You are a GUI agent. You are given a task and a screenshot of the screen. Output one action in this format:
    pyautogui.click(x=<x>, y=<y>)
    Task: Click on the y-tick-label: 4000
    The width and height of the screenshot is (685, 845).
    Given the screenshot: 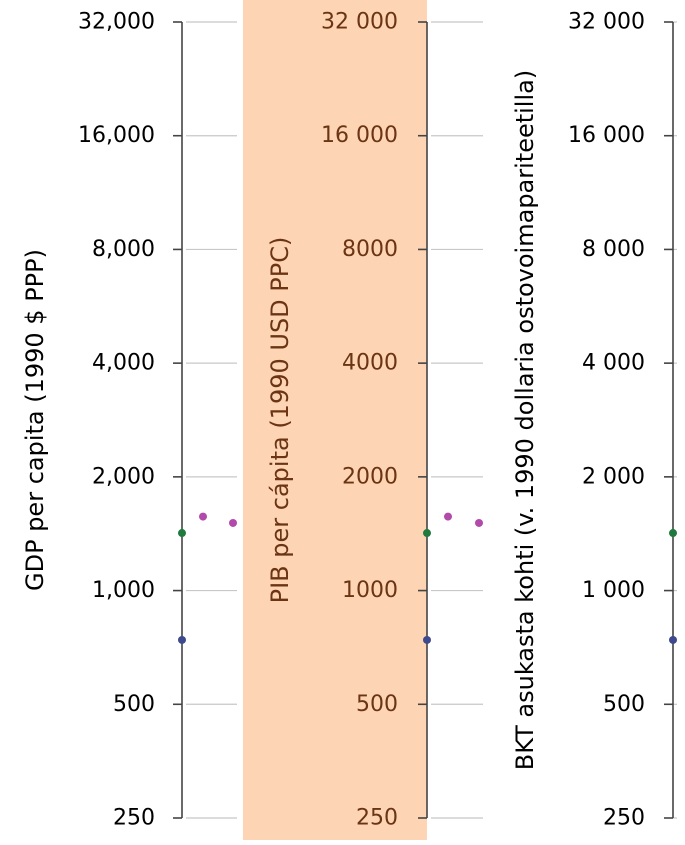 What is the action you would take?
    pyautogui.click(x=370, y=363)
    